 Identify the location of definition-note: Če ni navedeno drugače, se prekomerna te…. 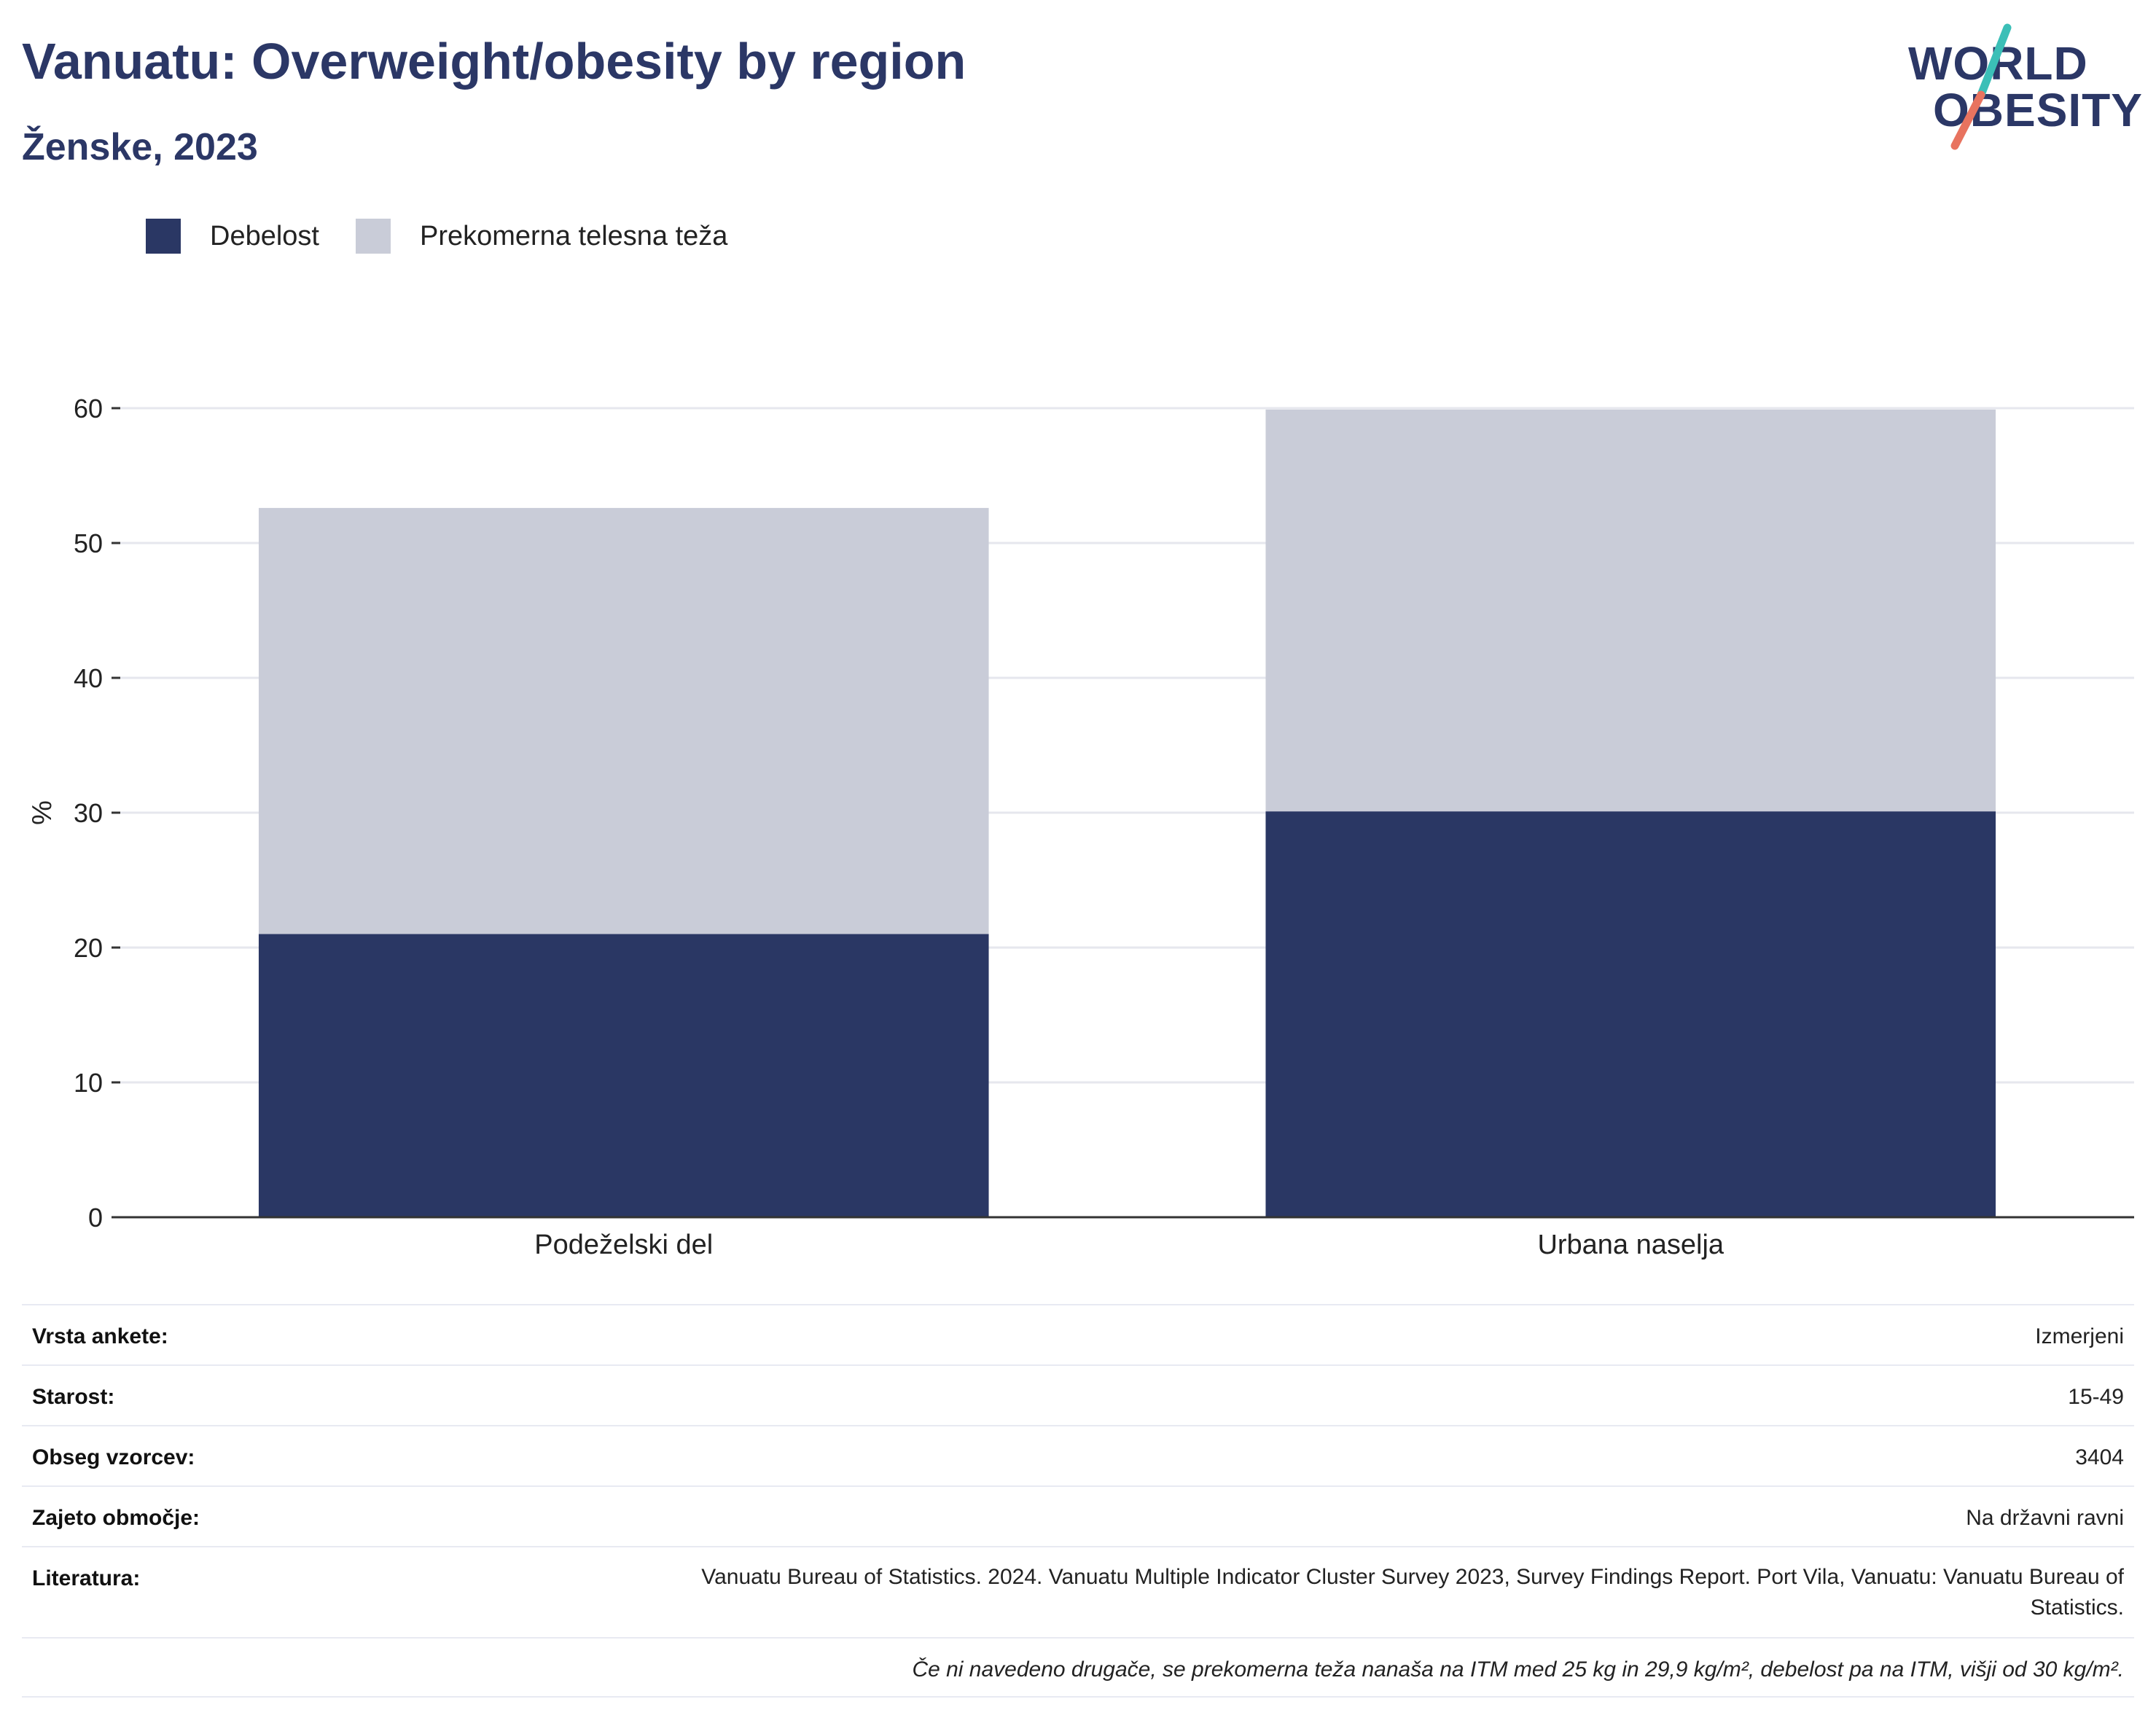
(1518, 1669).